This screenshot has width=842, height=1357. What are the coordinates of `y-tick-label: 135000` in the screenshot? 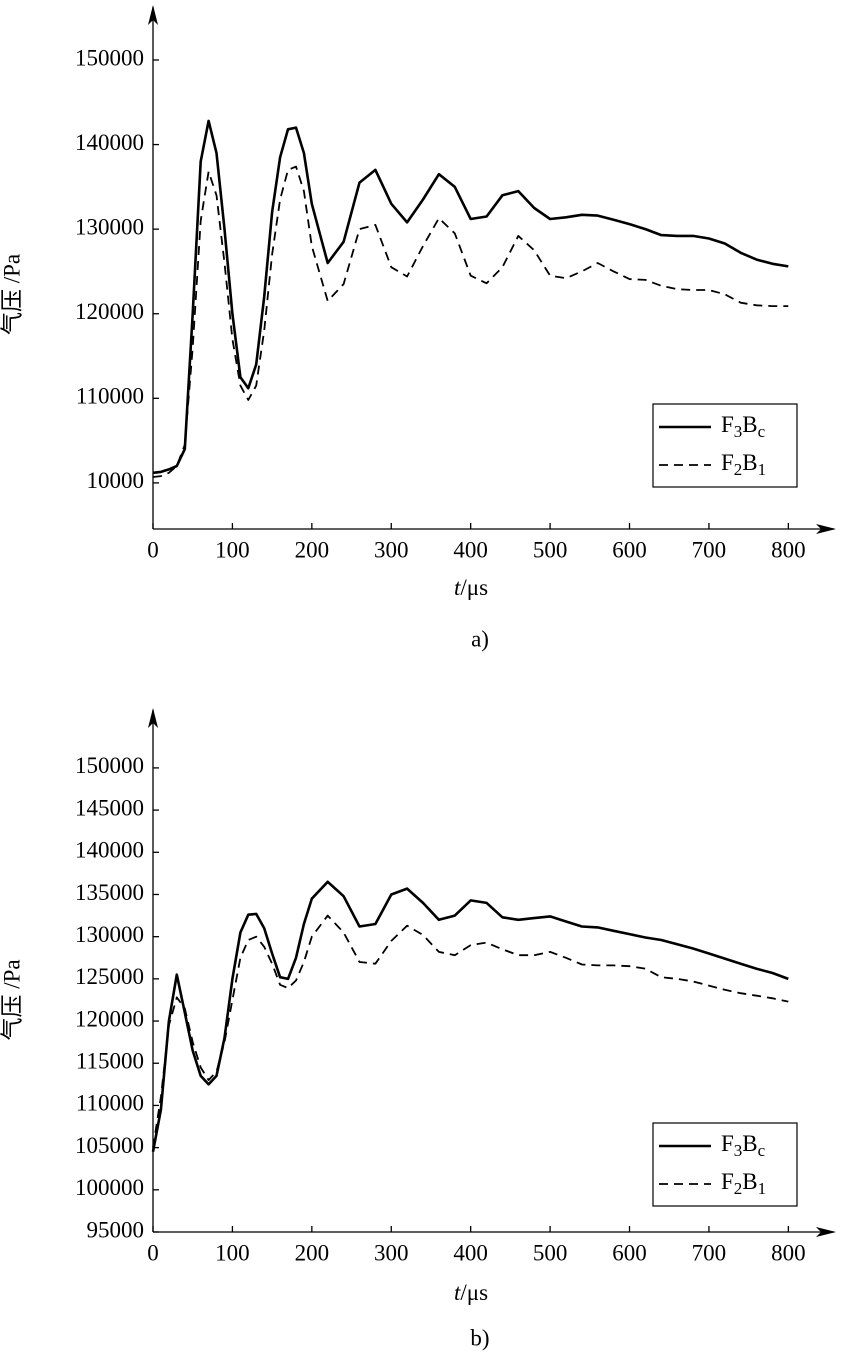 It's located at (109, 892).